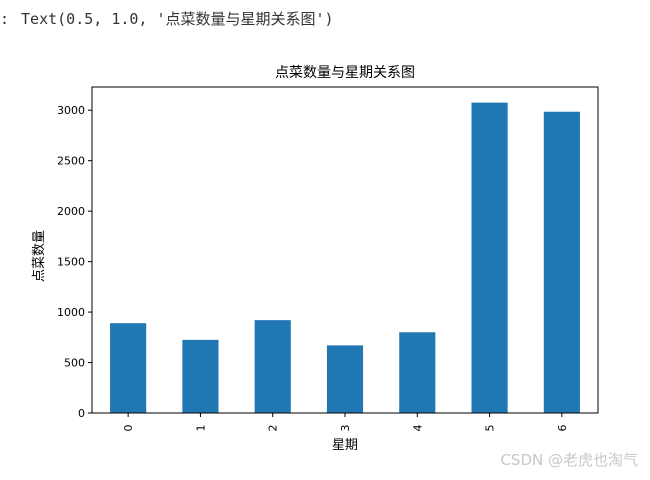  What do you see at coordinates (74, 363) in the screenshot?
I see `y-tick-label-500: 500` at bounding box center [74, 363].